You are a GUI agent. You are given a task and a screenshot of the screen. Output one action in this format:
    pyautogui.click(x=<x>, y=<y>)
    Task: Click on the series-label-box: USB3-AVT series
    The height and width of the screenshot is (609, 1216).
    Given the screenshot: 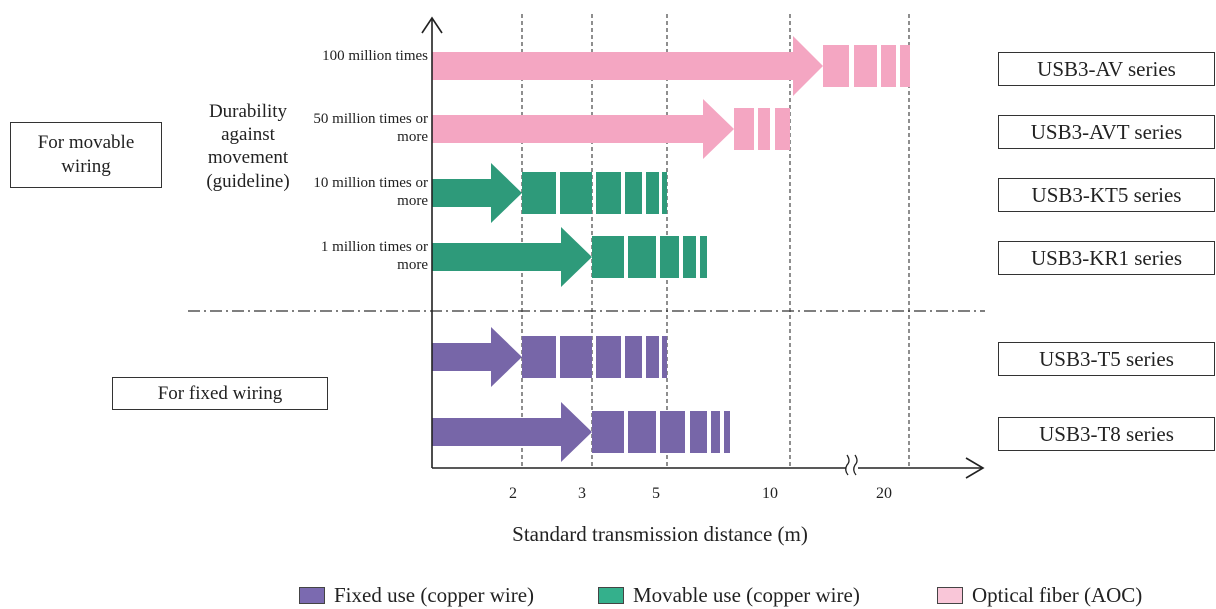 What is the action you would take?
    pyautogui.click(x=1106, y=132)
    